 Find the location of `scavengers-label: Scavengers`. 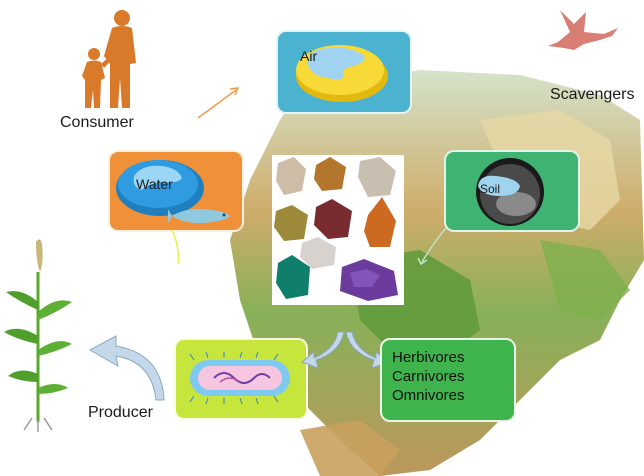

scavengers-label: Scavengers is located at coordinates (592, 94).